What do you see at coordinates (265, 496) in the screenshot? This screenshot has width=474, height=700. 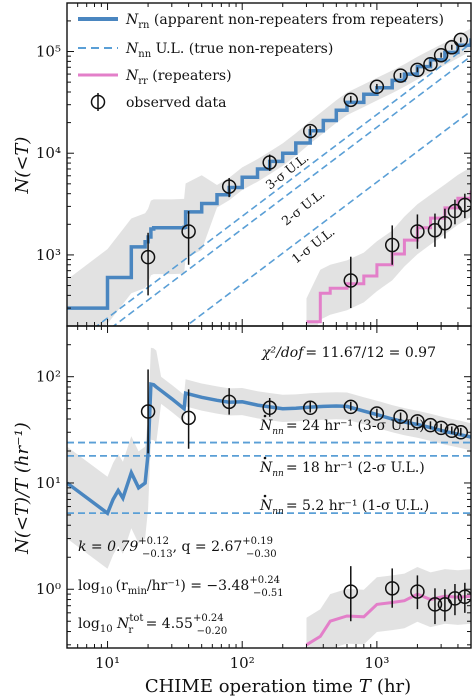 I see `dot-1sigma` at bounding box center [265, 496].